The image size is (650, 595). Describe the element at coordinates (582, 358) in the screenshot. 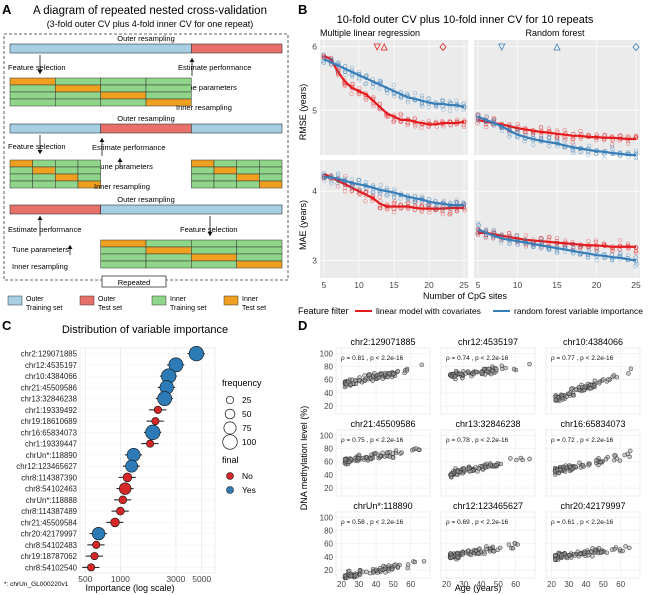

I see `d-stat-2: ρ = 0.77 , p < 2.2e-16` at that location.